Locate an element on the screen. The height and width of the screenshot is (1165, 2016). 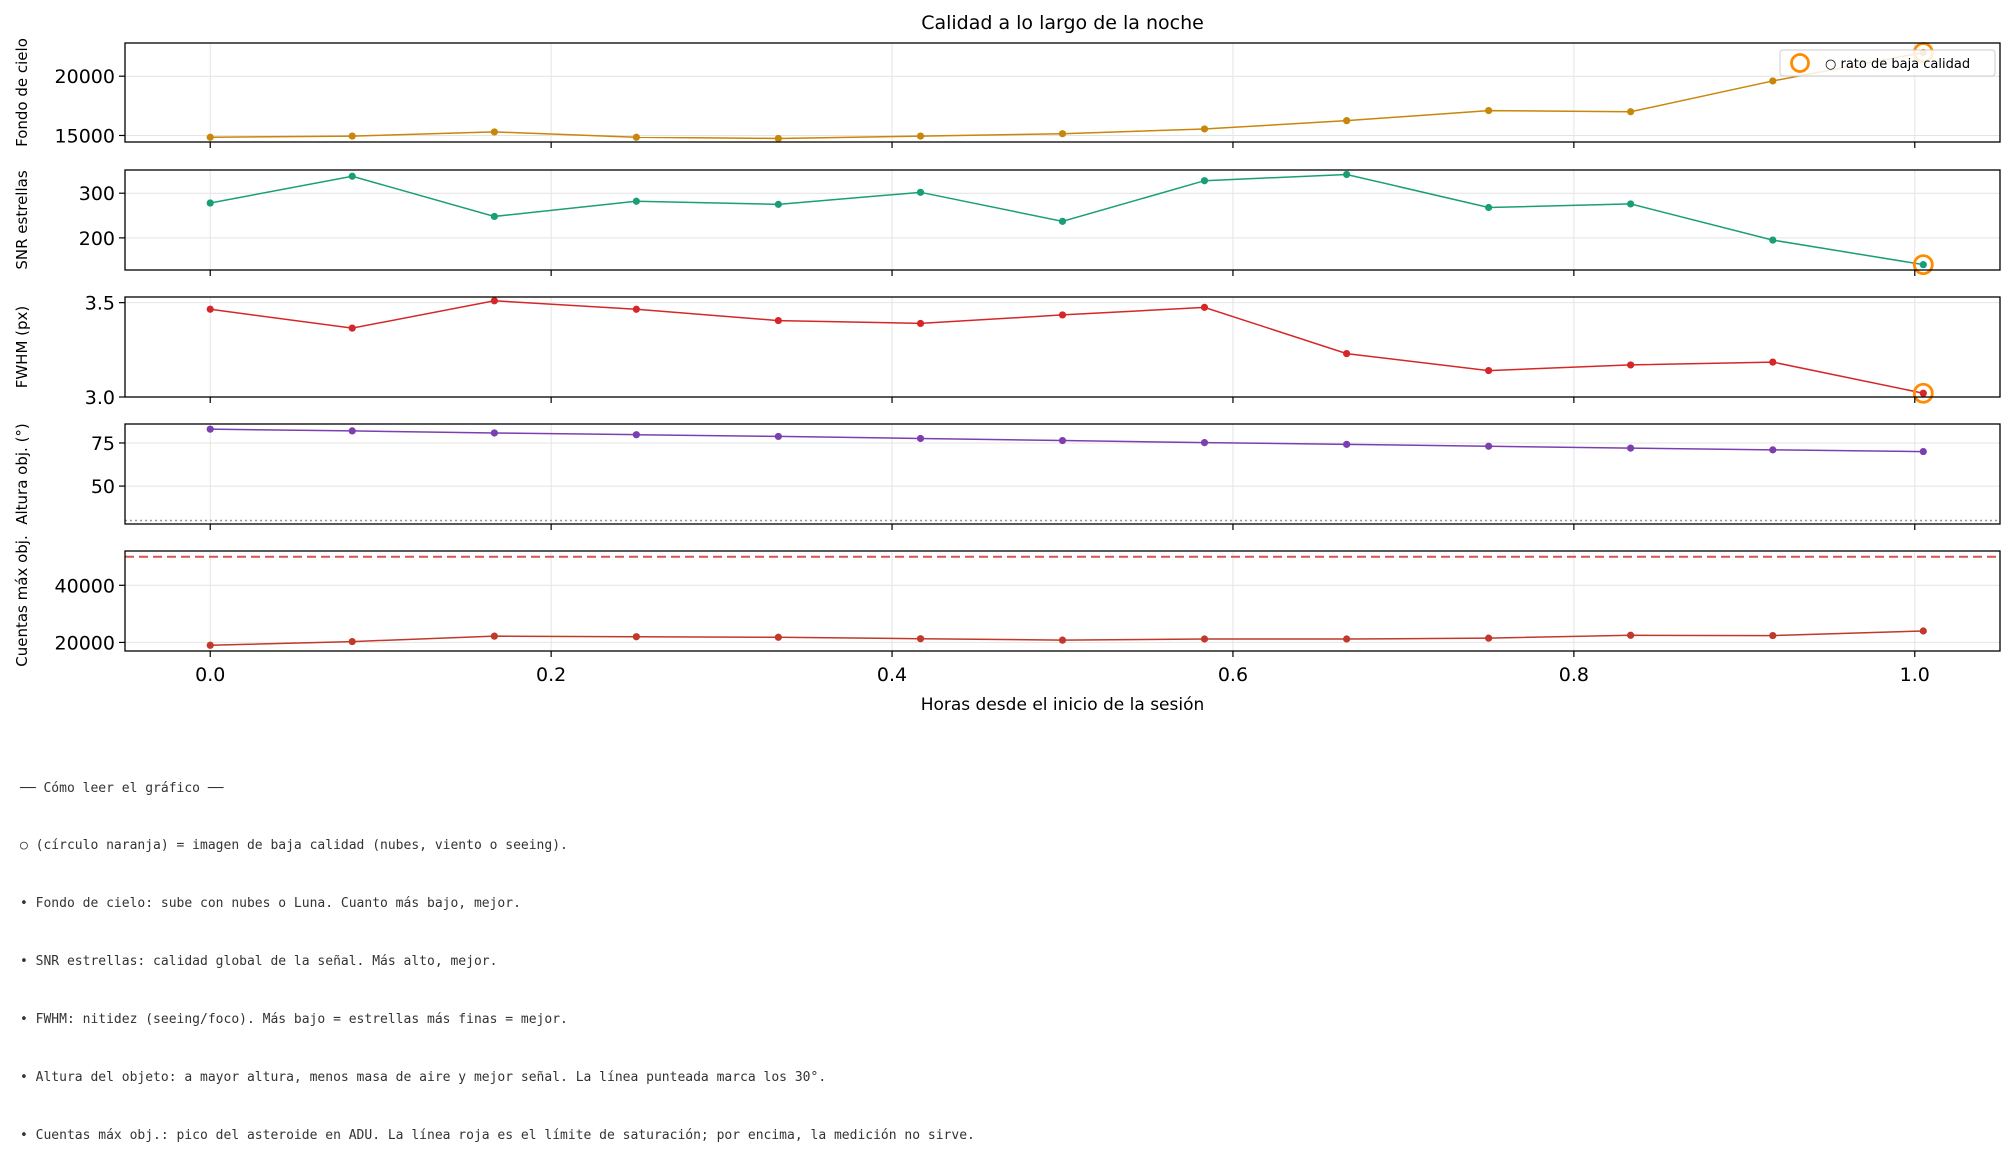
panel-5-series-line is located at coordinates (1067, 638).